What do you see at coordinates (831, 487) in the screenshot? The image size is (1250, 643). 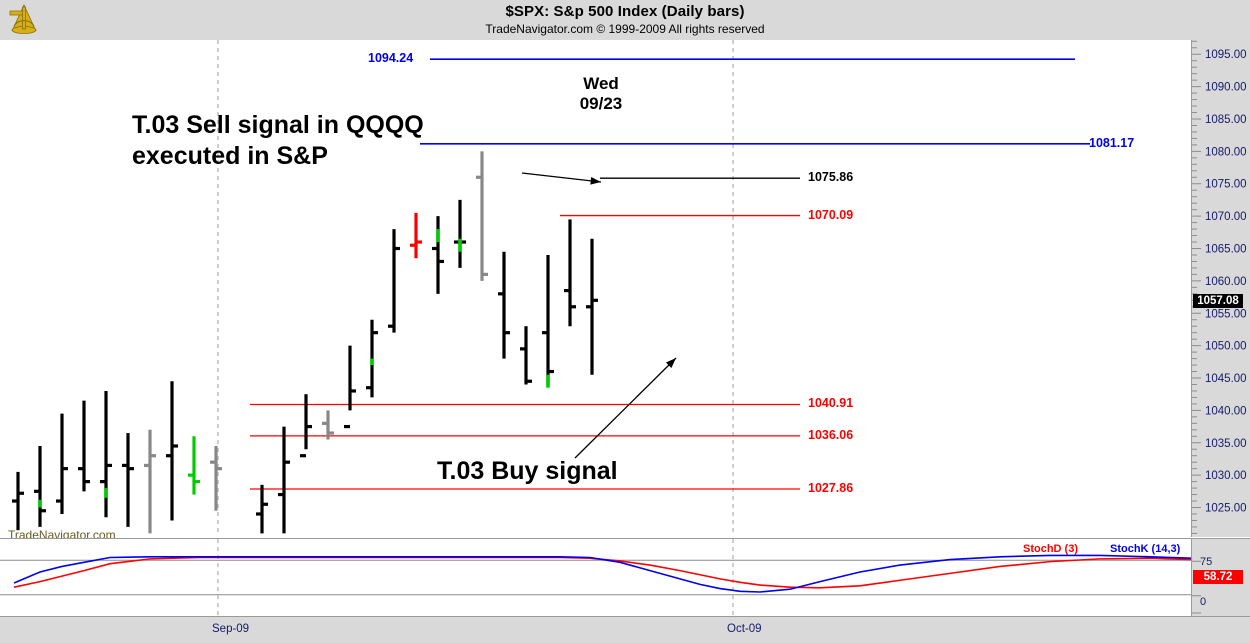 I see `level-label-1027: 1027.86` at bounding box center [831, 487].